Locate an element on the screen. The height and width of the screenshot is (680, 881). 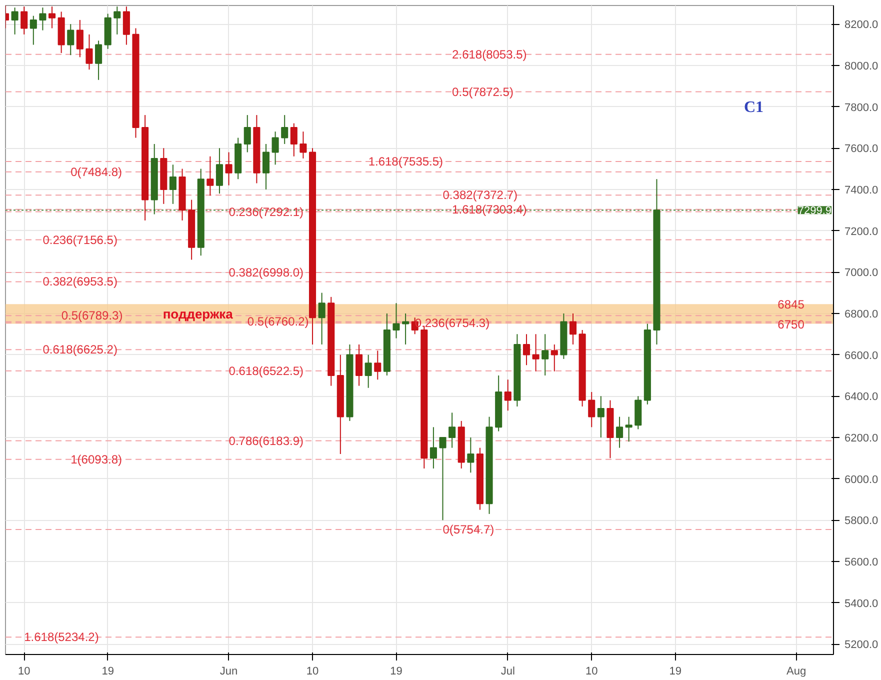
y-tick-label: 7600.0 is located at coordinates (861, 149).